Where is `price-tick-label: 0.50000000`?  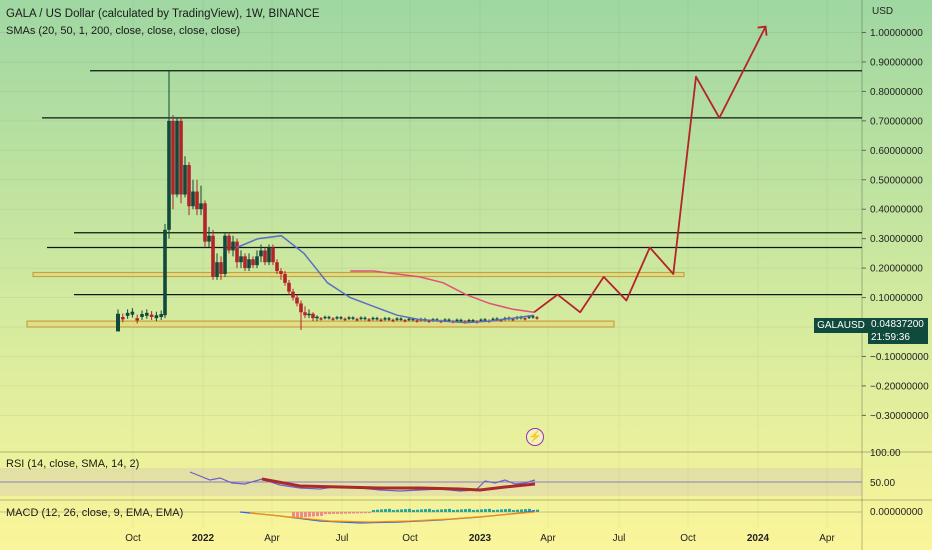 price-tick-label: 0.50000000 is located at coordinates (896, 180).